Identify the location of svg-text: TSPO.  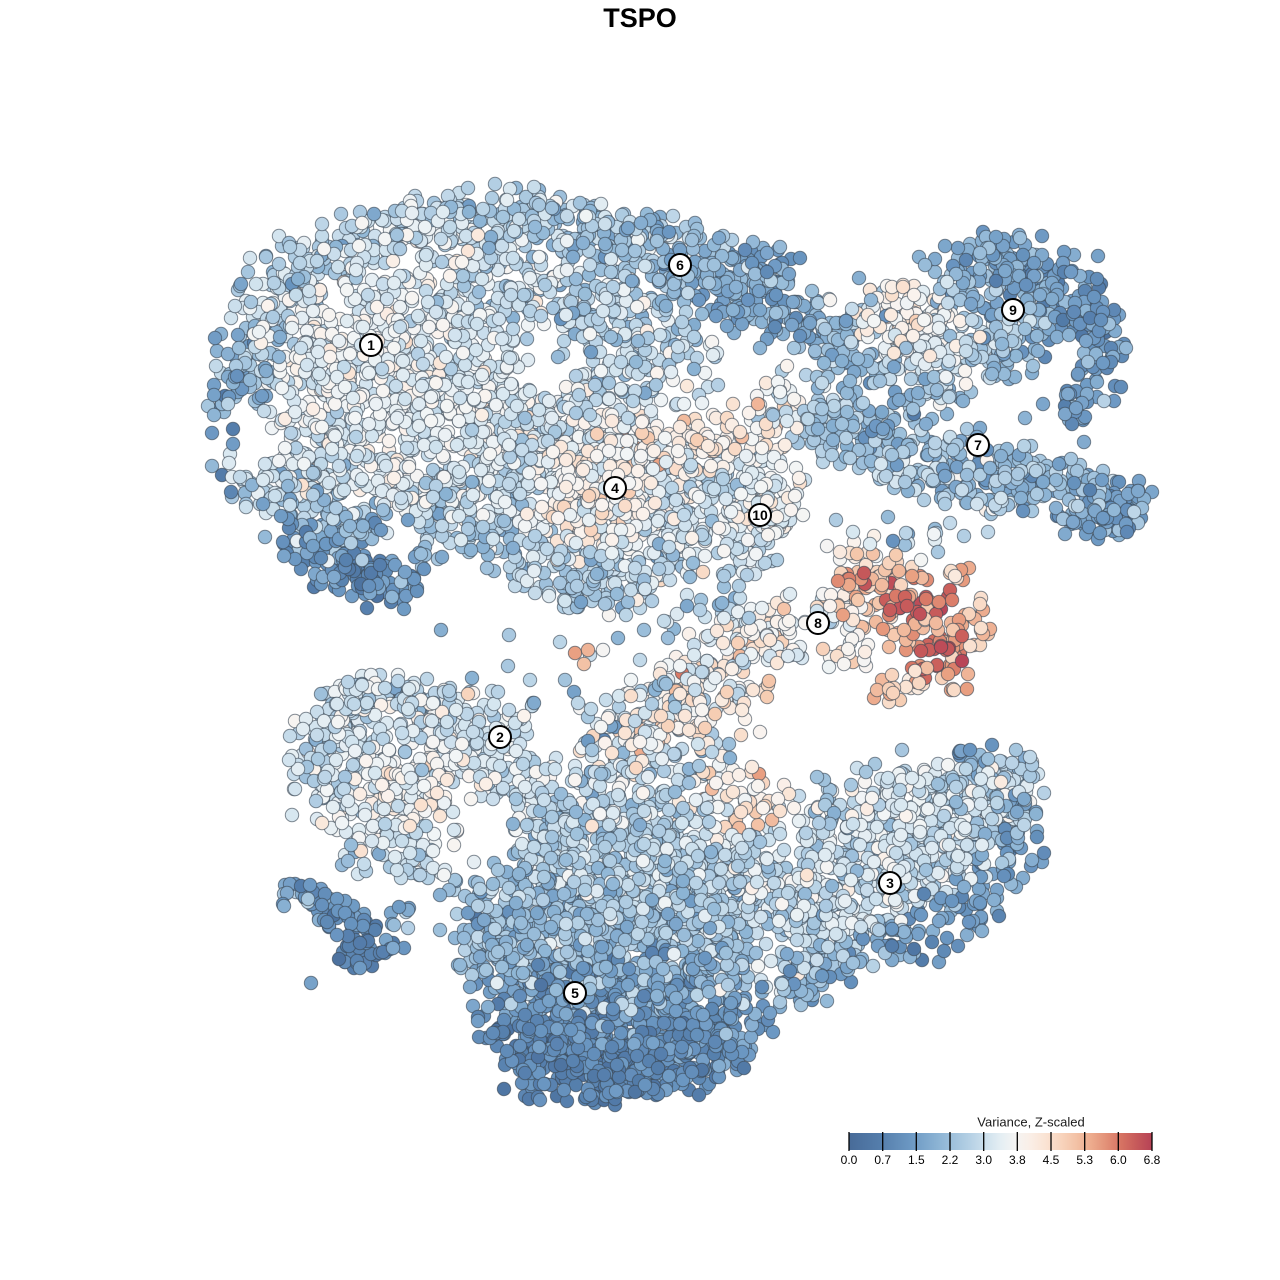
(640, 18).